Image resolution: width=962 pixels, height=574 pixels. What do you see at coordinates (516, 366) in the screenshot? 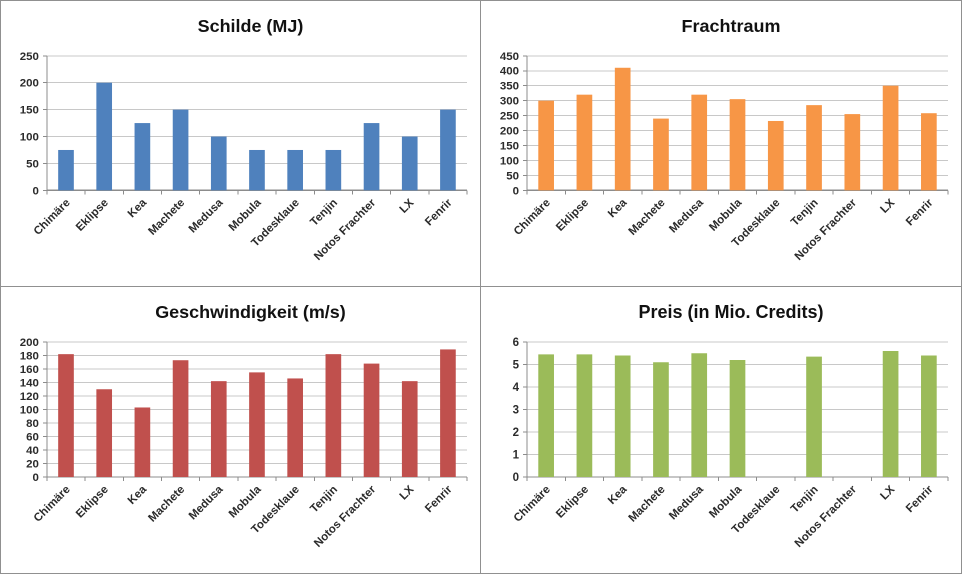
I see `y-tick-label: 5` at bounding box center [516, 366].